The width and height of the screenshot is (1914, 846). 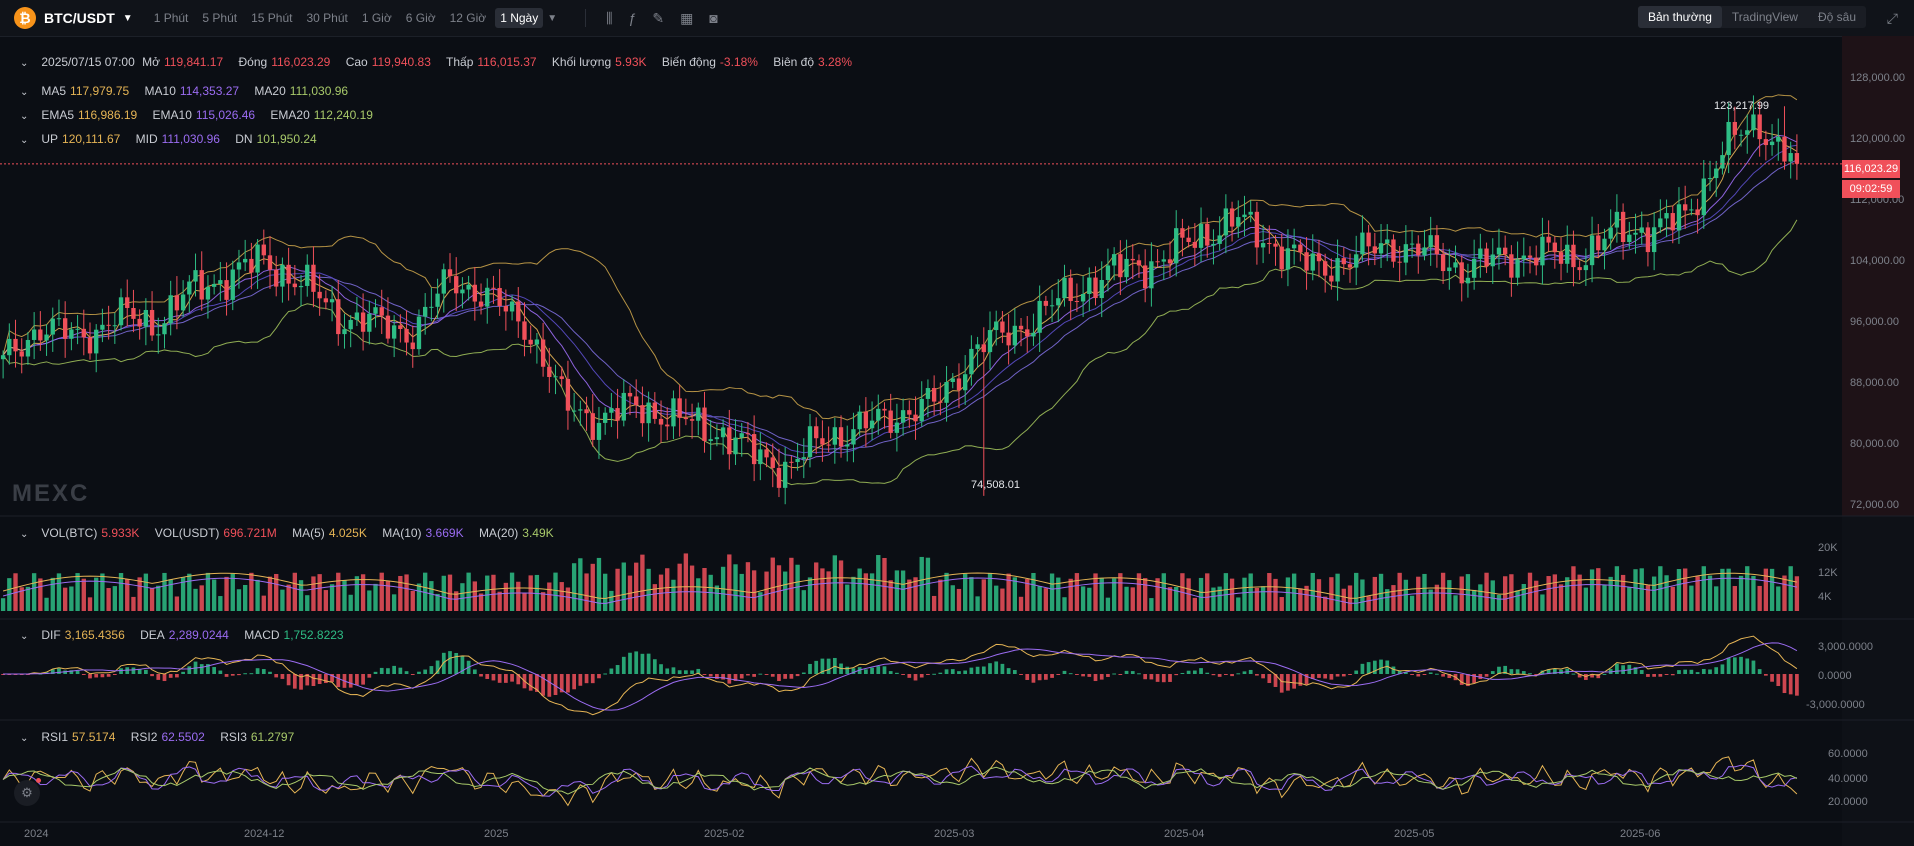 I want to click on interval-30m: 30 Phút, so click(x=327, y=18).